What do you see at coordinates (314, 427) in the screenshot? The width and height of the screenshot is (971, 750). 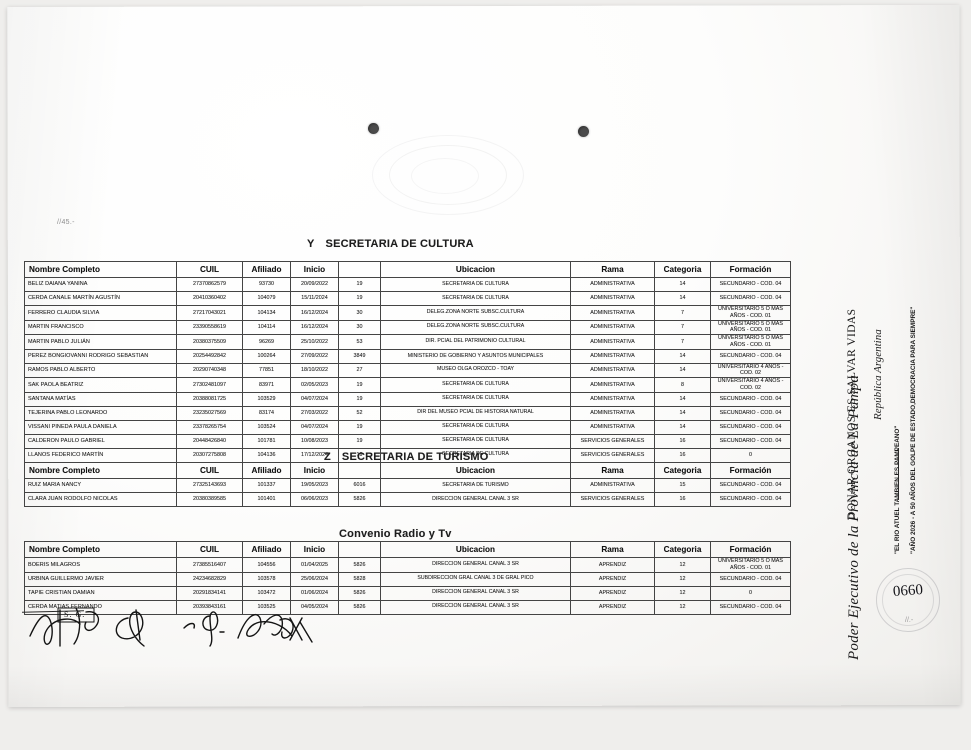 I see `cell-inicio: 04/07/2024` at bounding box center [314, 427].